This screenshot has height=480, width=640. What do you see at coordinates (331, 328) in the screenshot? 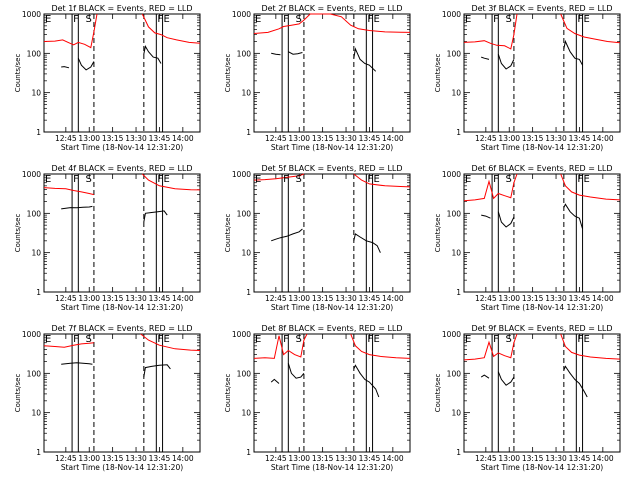
I see `panel-title: Det 8f BLACK = Events, RED = LLD` at bounding box center [331, 328].